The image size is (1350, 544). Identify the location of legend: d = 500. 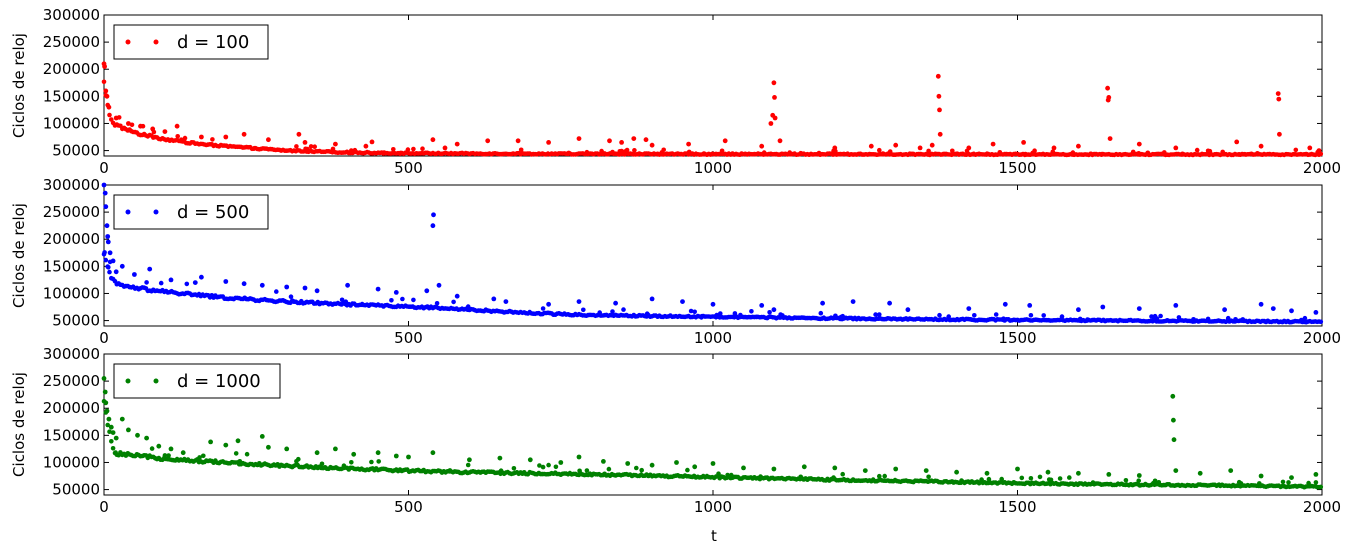
(191, 212).